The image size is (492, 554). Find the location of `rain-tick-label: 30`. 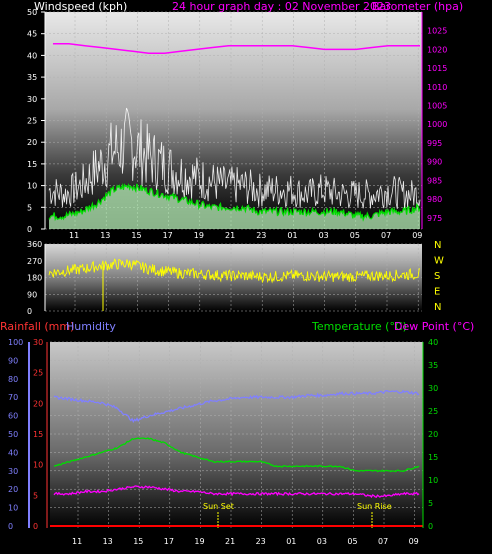

rain-tick-label: 30 is located at coordinates (38, 342).